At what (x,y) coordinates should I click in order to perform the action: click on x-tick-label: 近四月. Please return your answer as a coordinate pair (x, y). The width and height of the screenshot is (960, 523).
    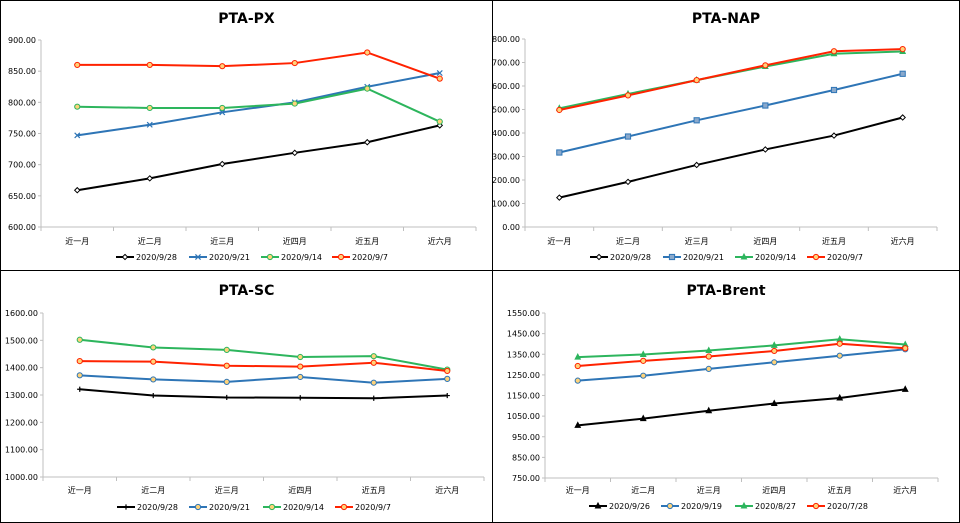
    Looking at the image, I should click on (765, 241).